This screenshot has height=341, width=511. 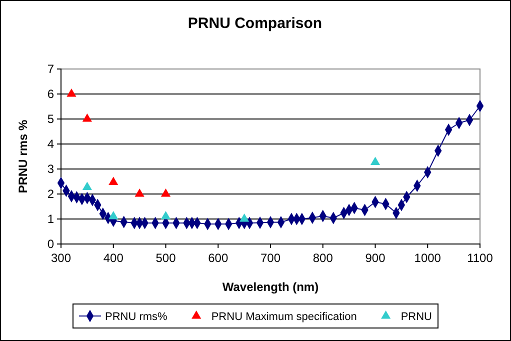 What do you see at coordinates (50, 119) in the screenshot?
I see `y-tick-label: 5` at bounding box center [50, 119].